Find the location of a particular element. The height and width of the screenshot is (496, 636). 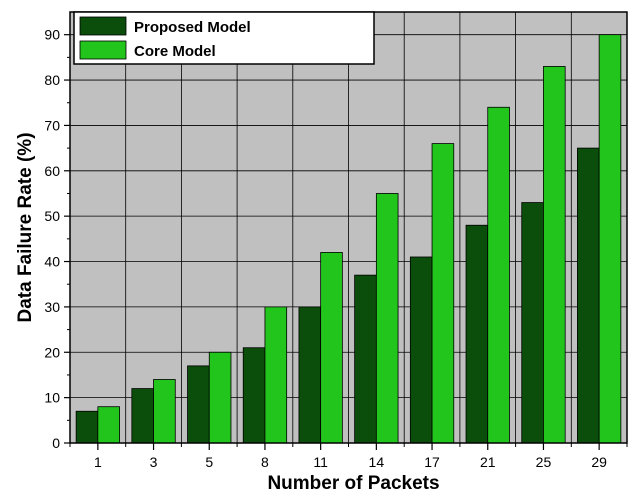

x-tick-label: 14 is located at coordinates (377, 462).